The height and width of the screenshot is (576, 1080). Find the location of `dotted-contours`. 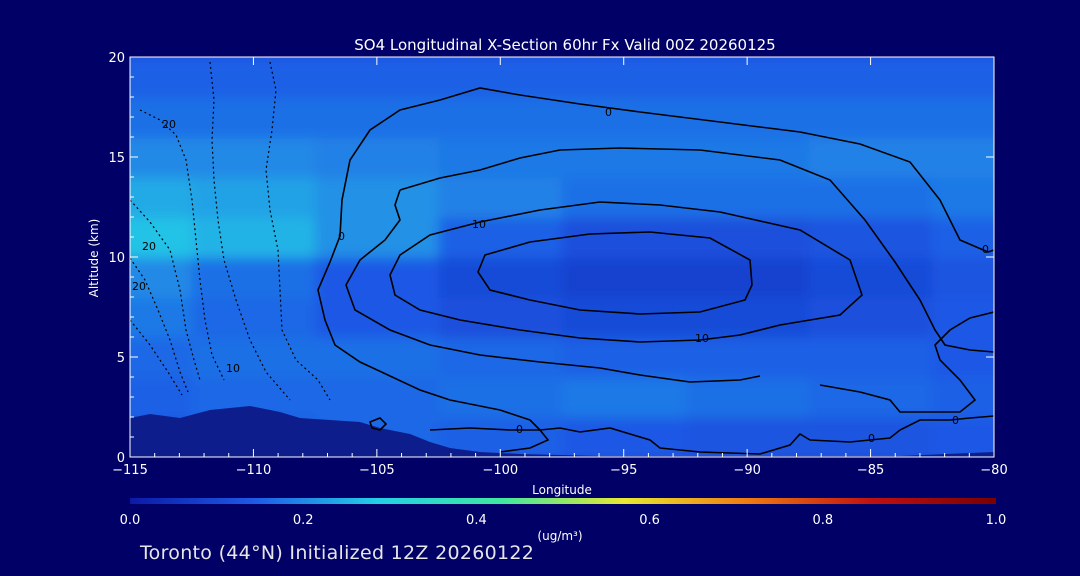

dotted-contours is located at coordinates (230, 231).